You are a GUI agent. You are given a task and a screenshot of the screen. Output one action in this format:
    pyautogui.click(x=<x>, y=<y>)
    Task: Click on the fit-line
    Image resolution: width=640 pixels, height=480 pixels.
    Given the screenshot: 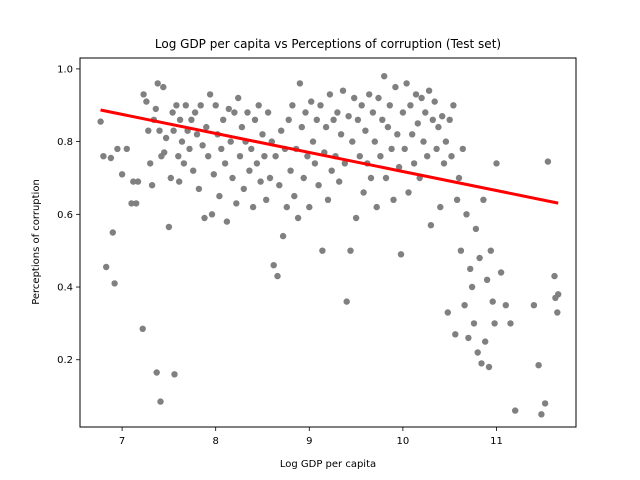 What is the action you would take?
    pyautogui.click(x=329, y=156)
    